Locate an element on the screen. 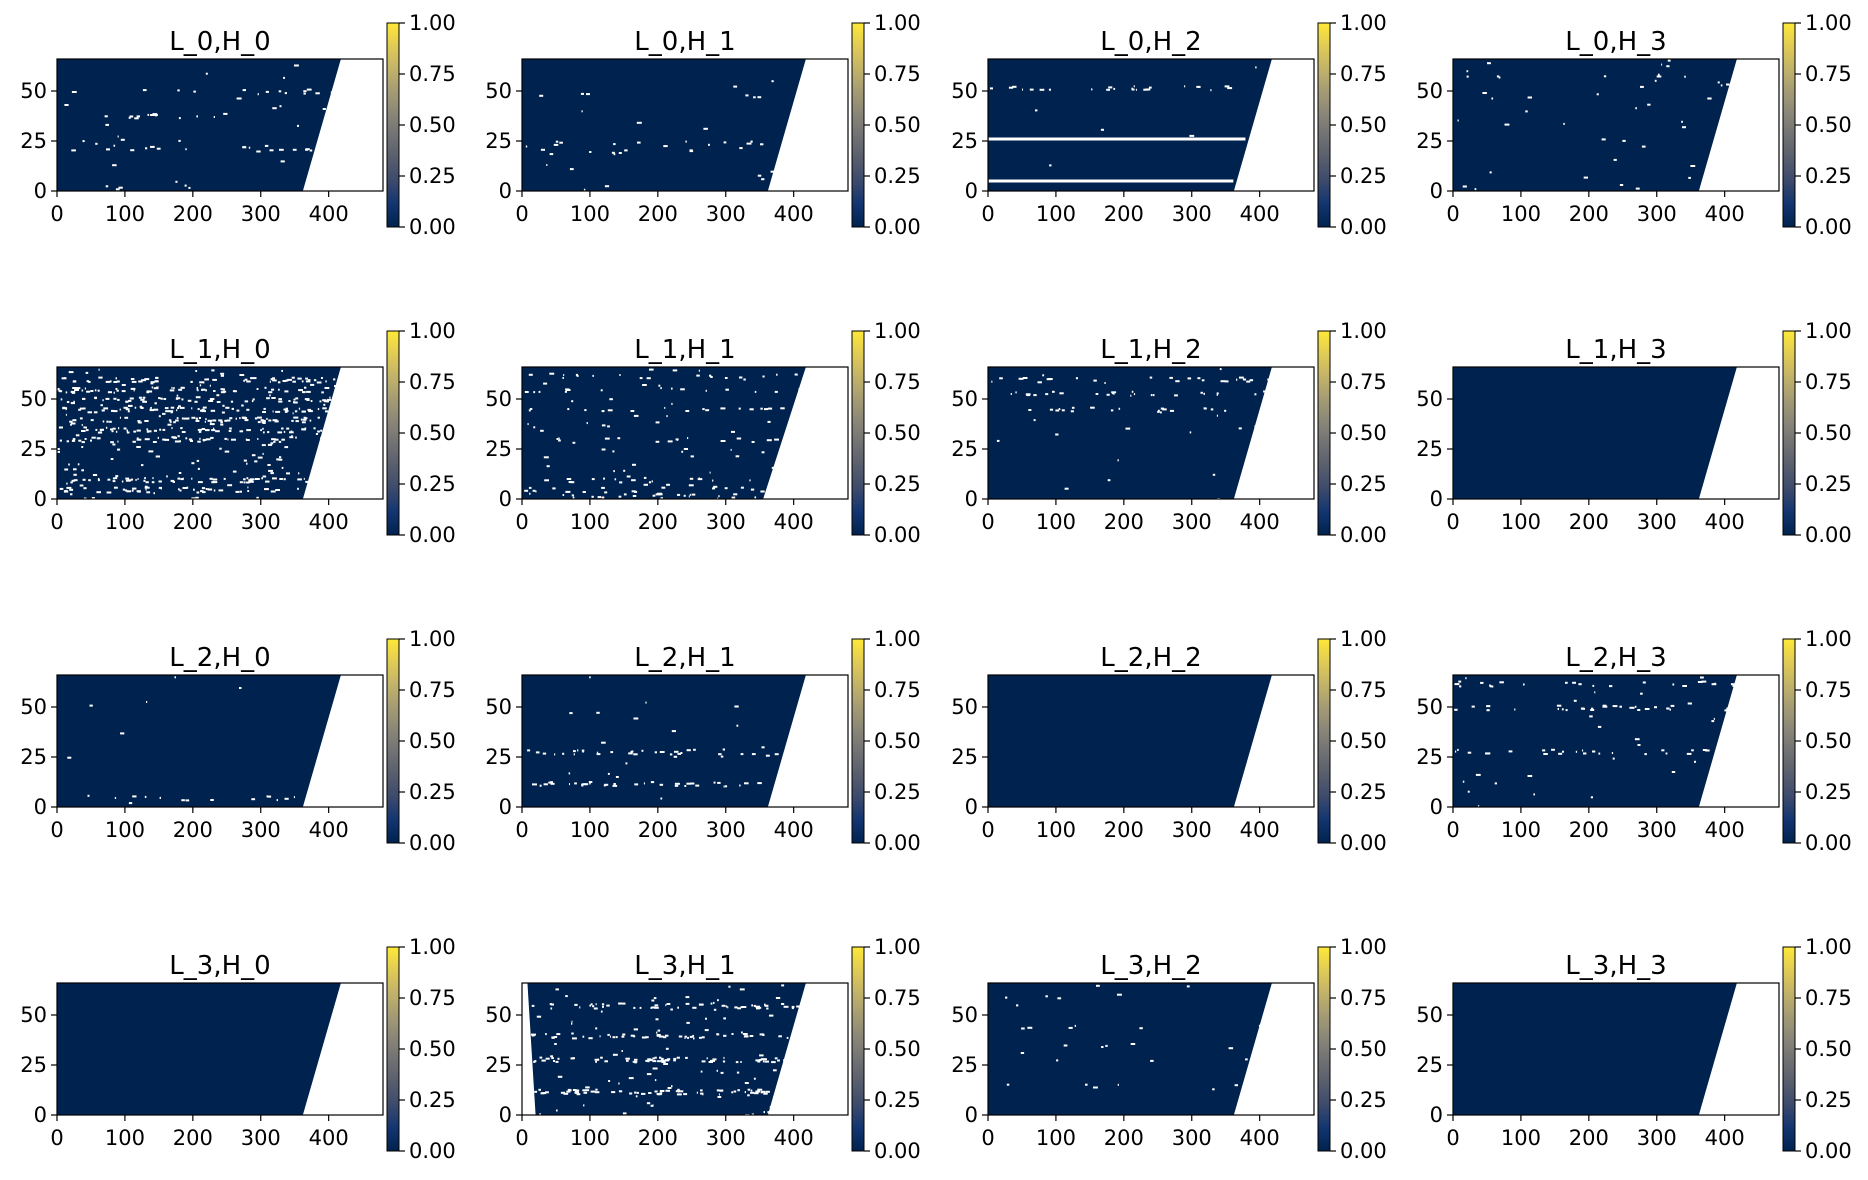 The height and width of the screenshot is (1180, 1868). x-tick-label: 400 is located at coordinates (794, 1138).